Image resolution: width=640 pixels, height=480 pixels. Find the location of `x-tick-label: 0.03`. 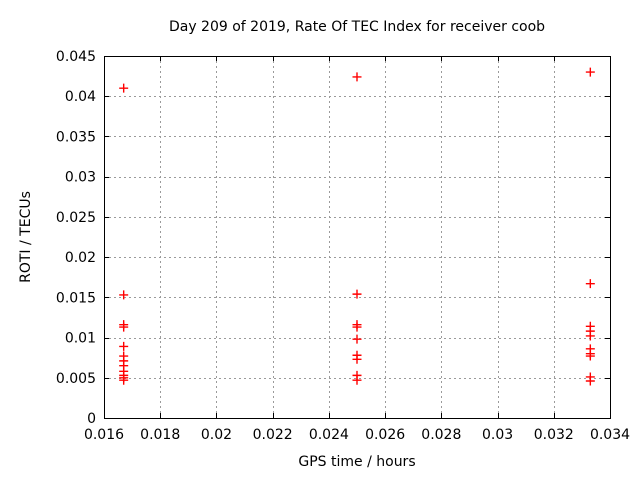

x-tick-label: 0.03 is located at coordinates (497, 435).